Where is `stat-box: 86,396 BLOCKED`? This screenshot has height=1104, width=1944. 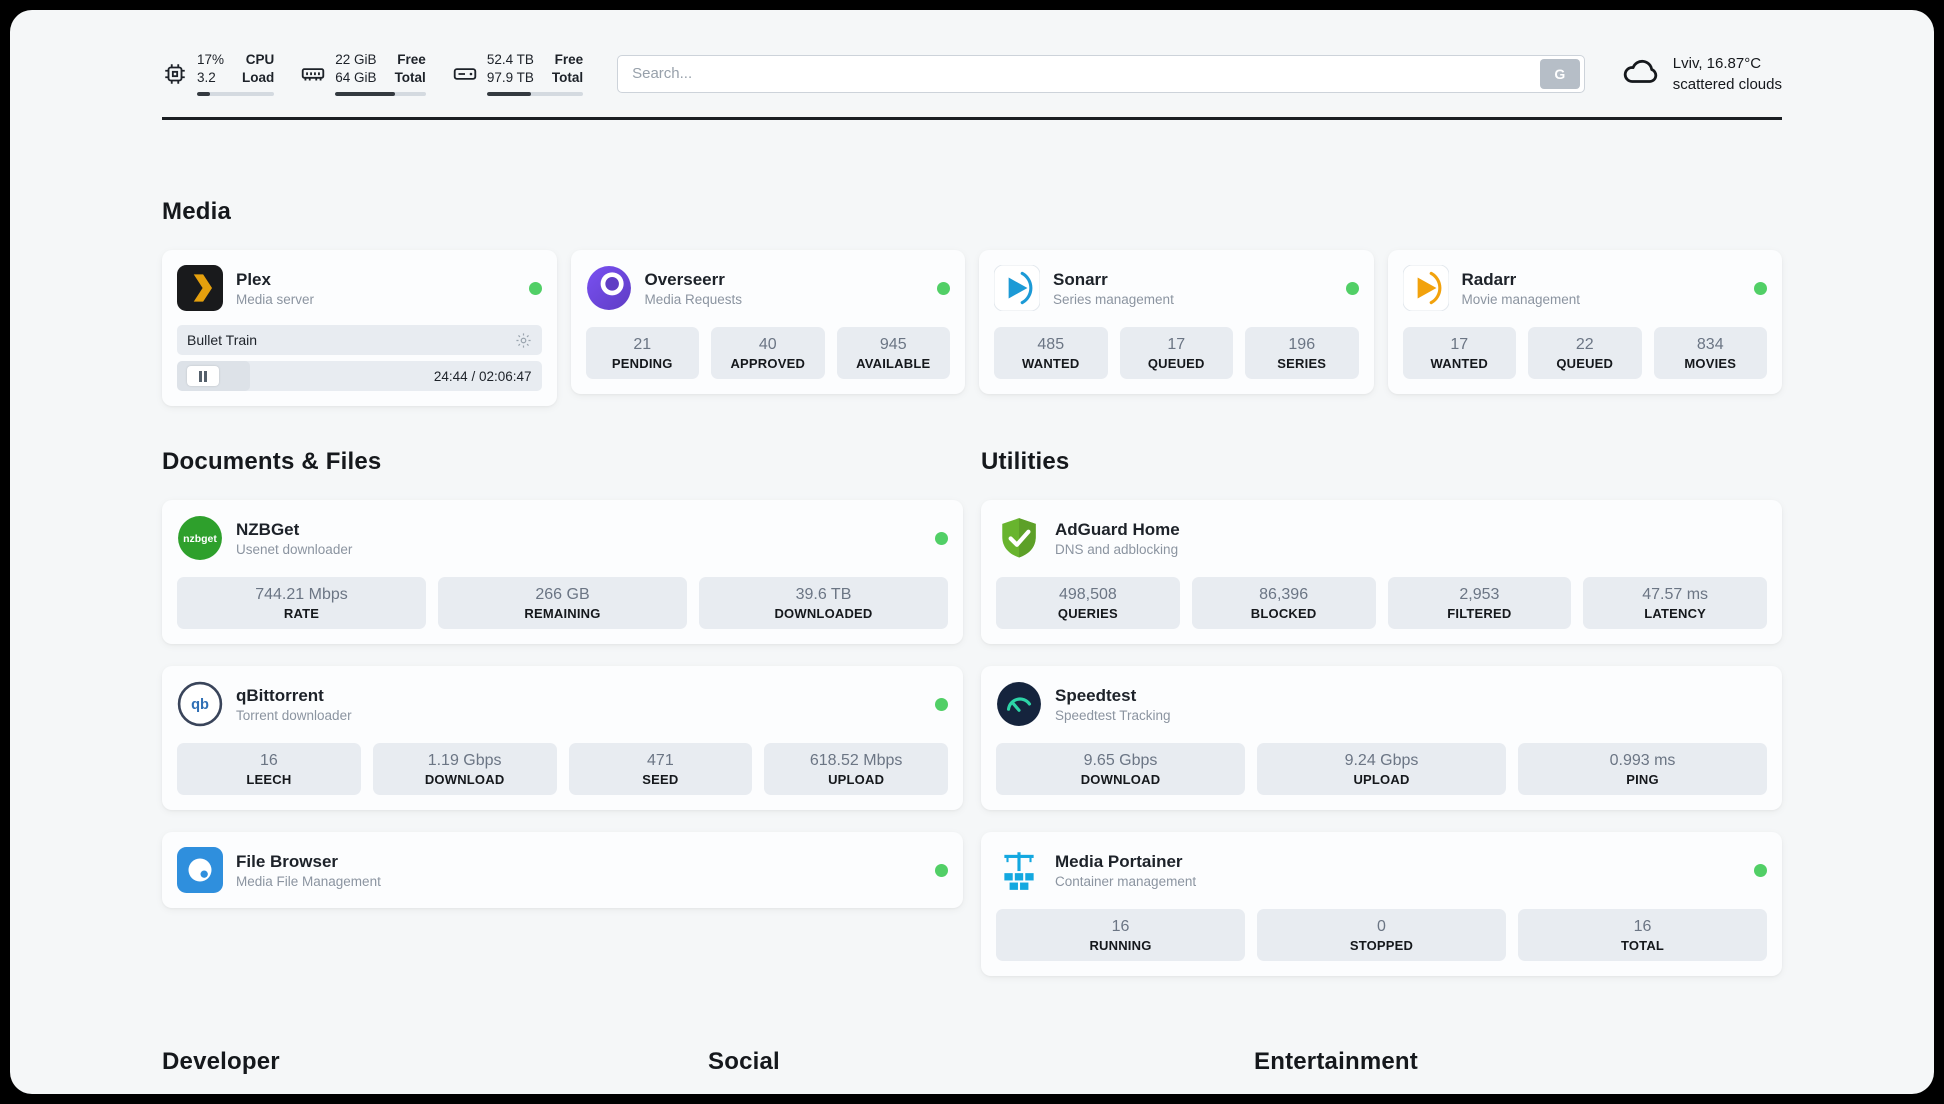
stat-box: 86,396 BLOCKED is located at coordinates (1283, 603).